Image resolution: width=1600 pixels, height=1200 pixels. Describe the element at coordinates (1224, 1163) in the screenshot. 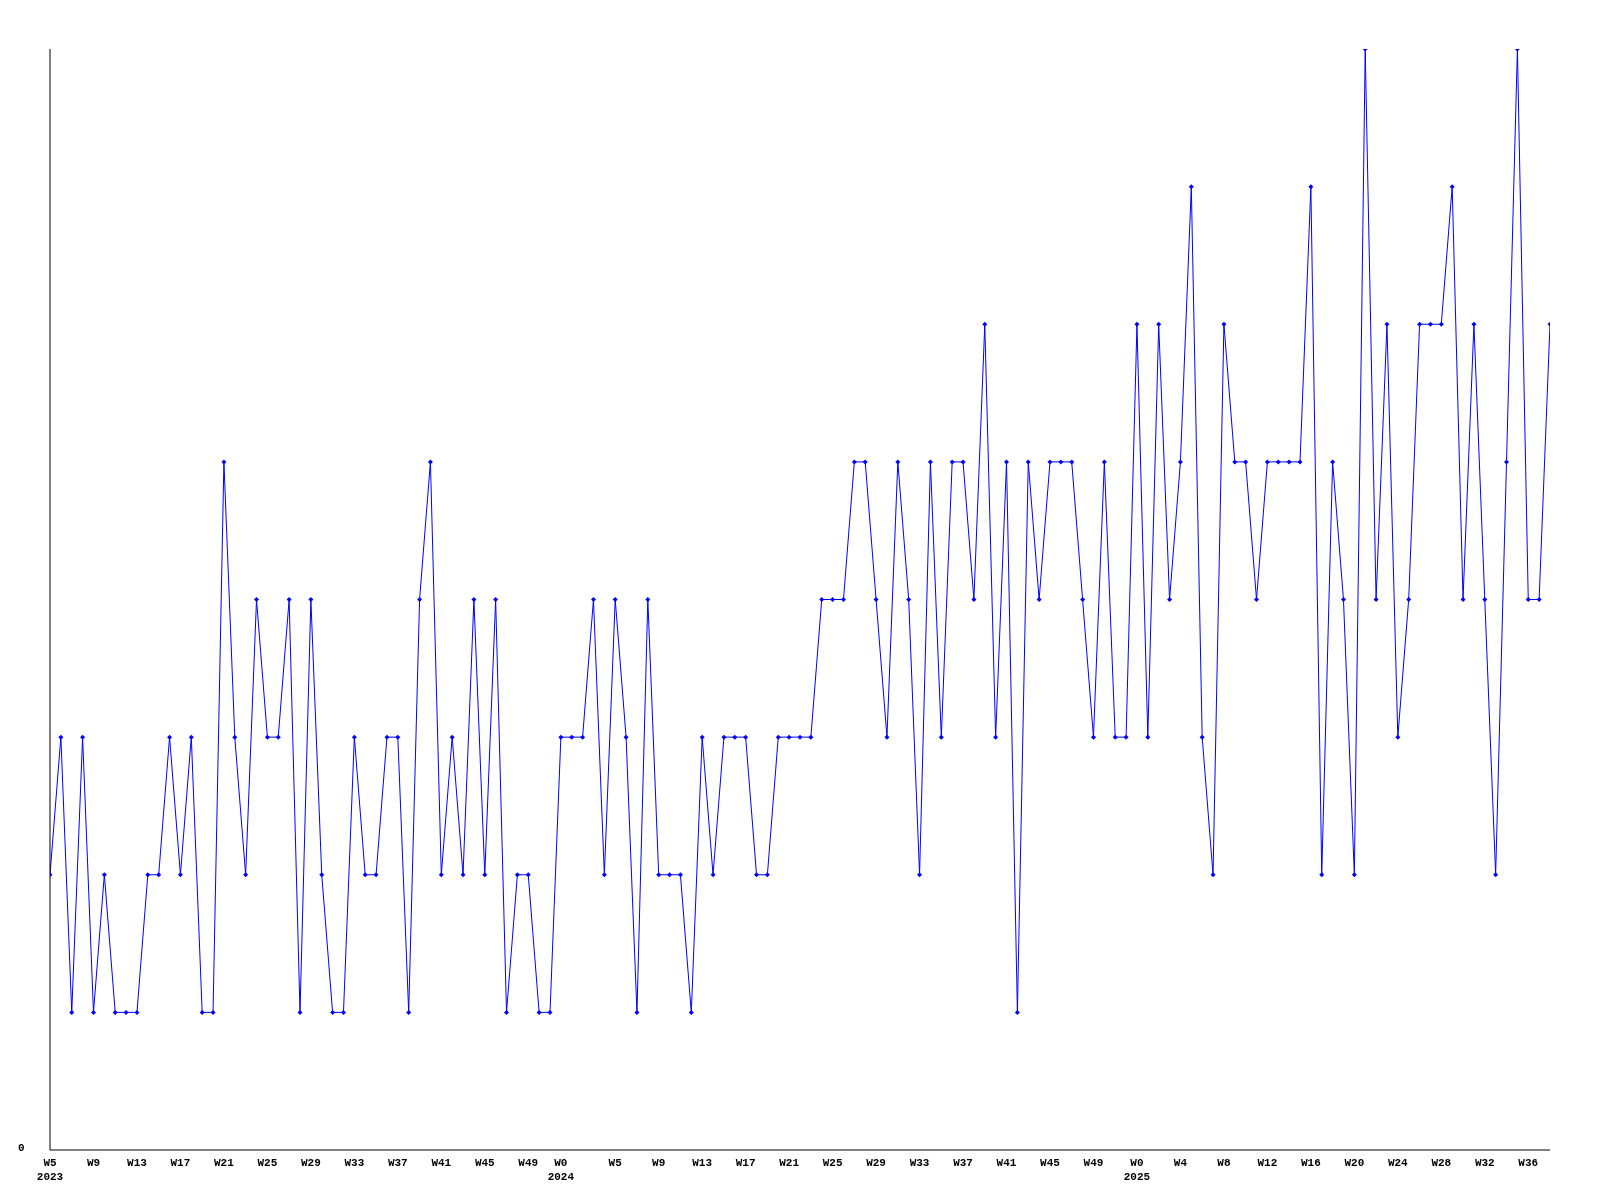

I see `x-tick-label: W8` at that location.